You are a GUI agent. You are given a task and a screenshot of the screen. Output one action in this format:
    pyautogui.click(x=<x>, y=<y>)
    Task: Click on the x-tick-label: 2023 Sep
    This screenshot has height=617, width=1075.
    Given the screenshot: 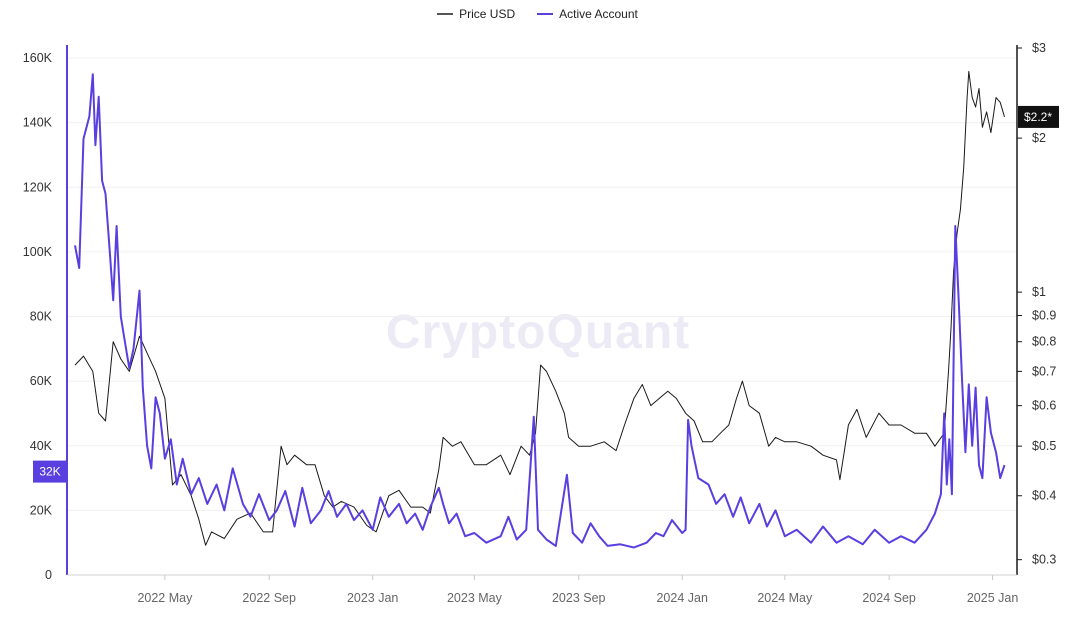 What is the action you would take?
    pyautogui.click(x=579, y=598)
    